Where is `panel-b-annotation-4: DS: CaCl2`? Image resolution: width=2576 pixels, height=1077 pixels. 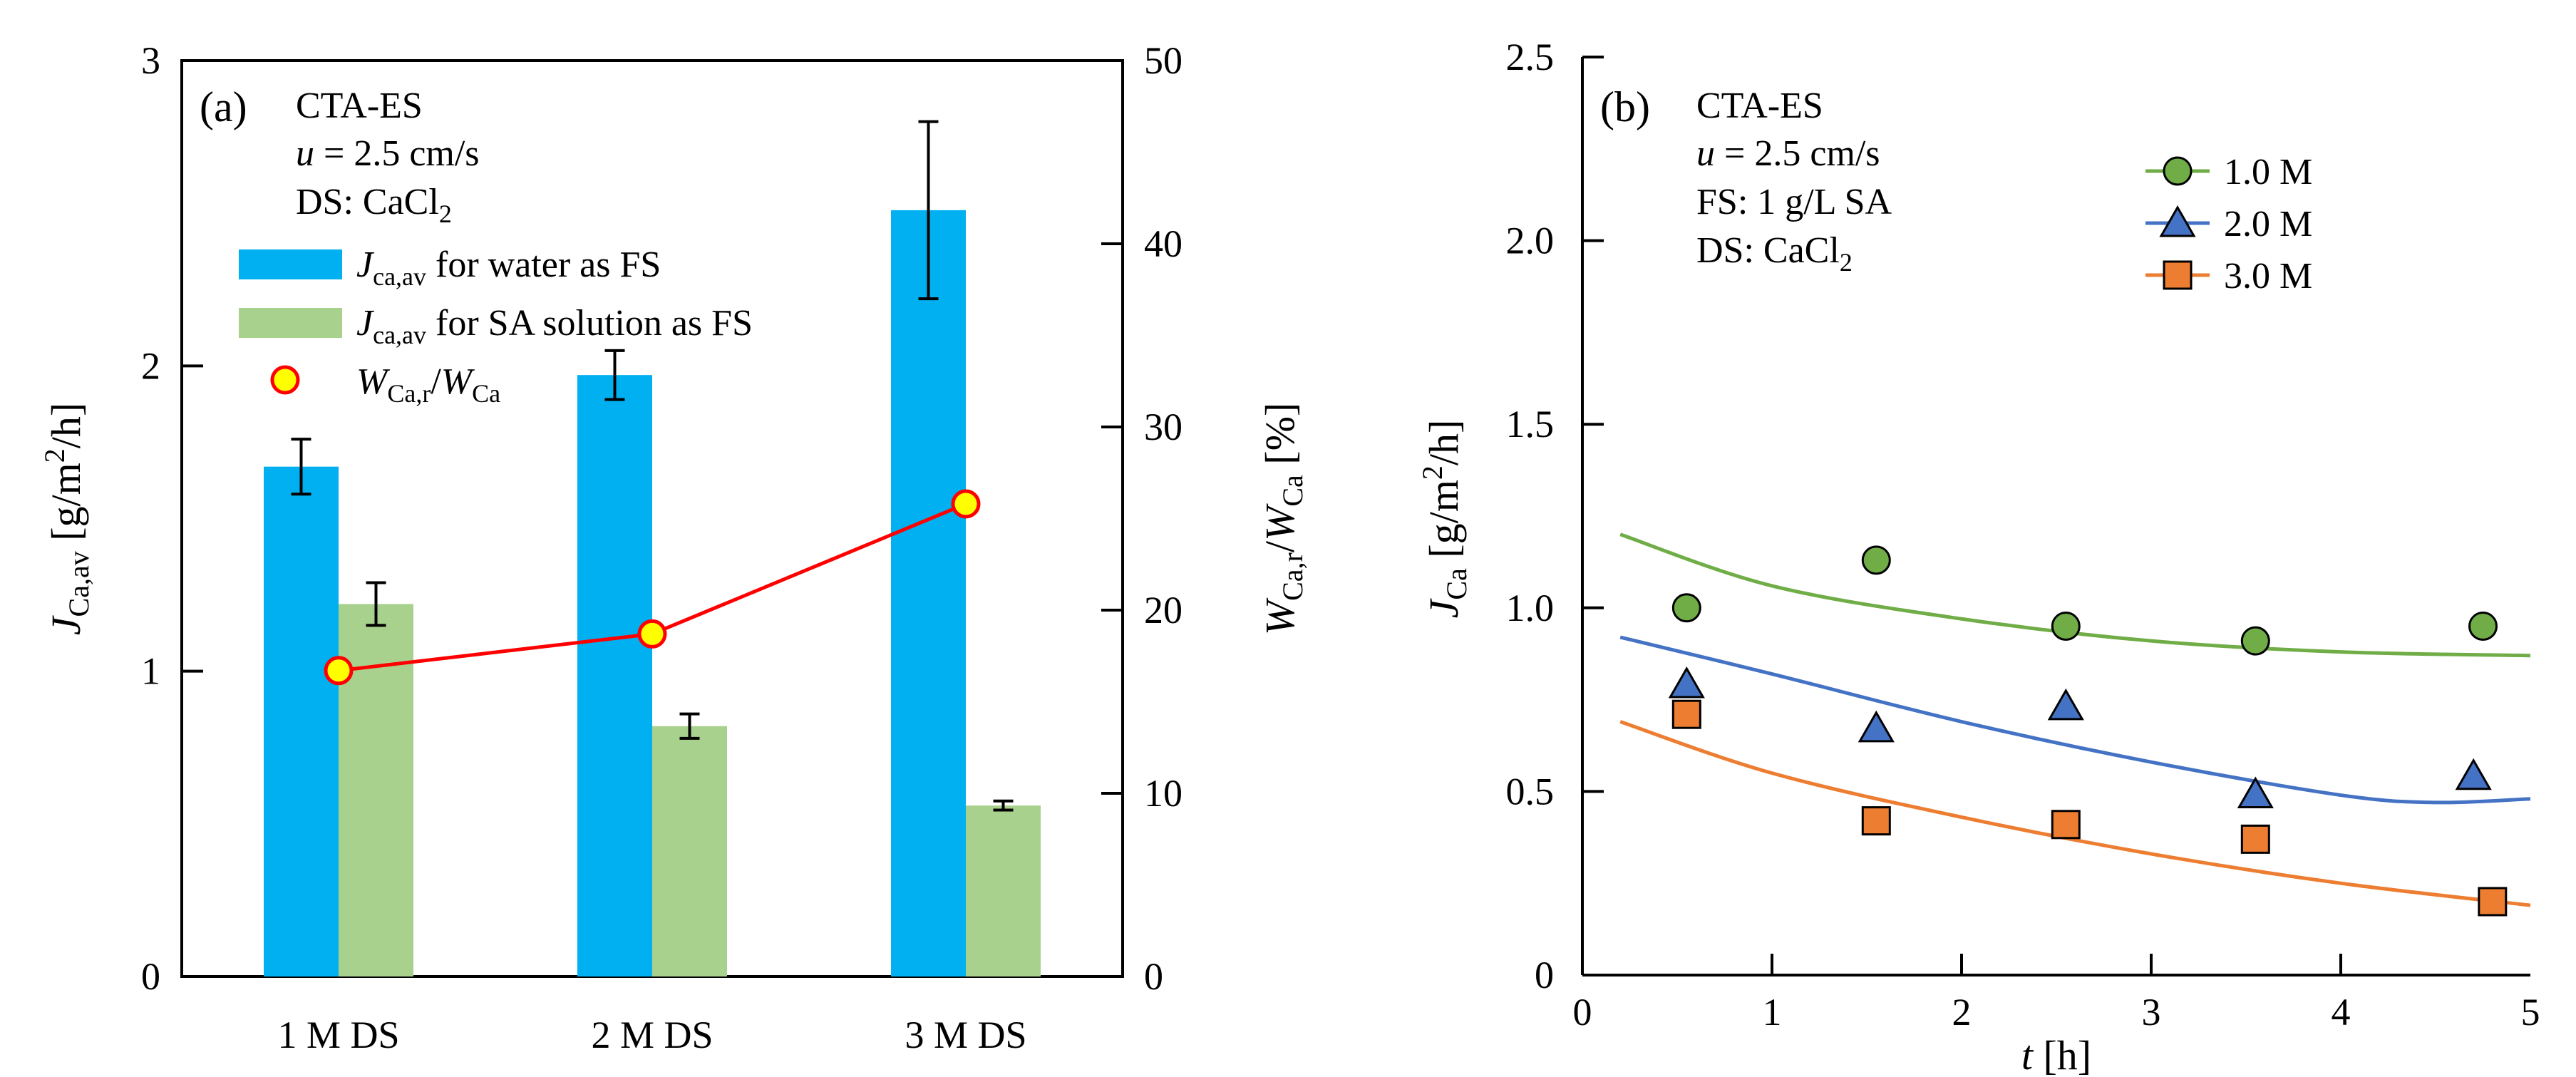
panel-b-annotation-4: DS: CaCl2 is located at coordinates (1774, 253).